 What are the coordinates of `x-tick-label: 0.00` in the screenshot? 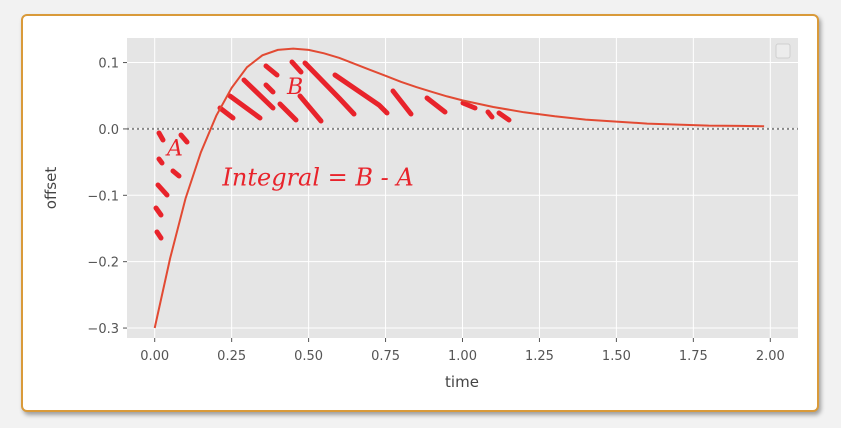 It's located at (154, 356).